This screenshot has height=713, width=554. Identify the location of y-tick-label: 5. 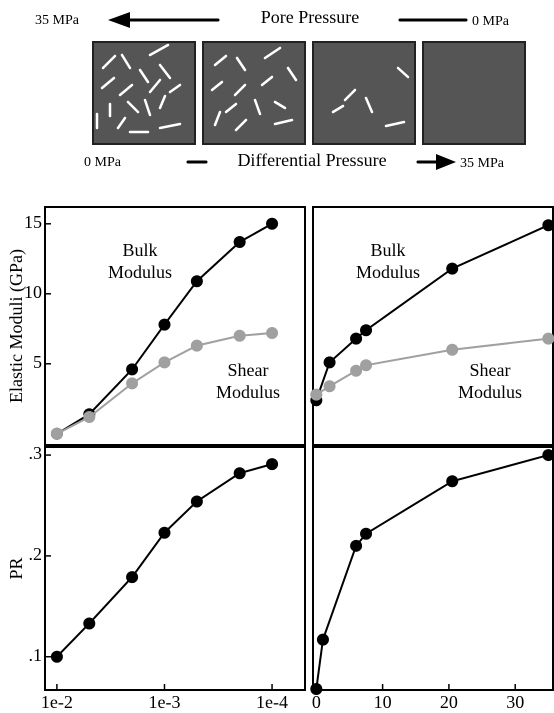
(37, 362).